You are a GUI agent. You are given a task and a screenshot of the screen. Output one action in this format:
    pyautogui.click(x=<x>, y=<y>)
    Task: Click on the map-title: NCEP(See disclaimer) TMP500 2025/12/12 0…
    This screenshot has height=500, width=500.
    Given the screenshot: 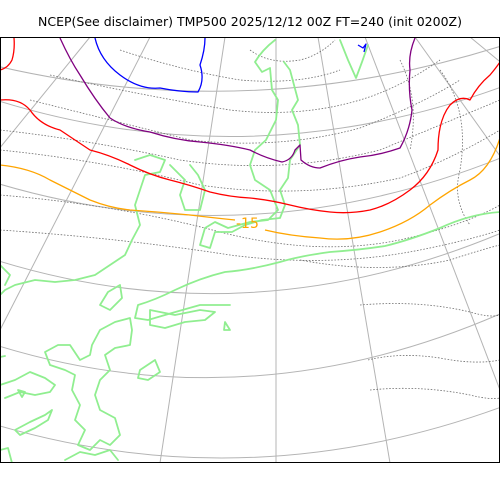 What is the action you would take?
    pyautogui.click(x=250, y=21)
    